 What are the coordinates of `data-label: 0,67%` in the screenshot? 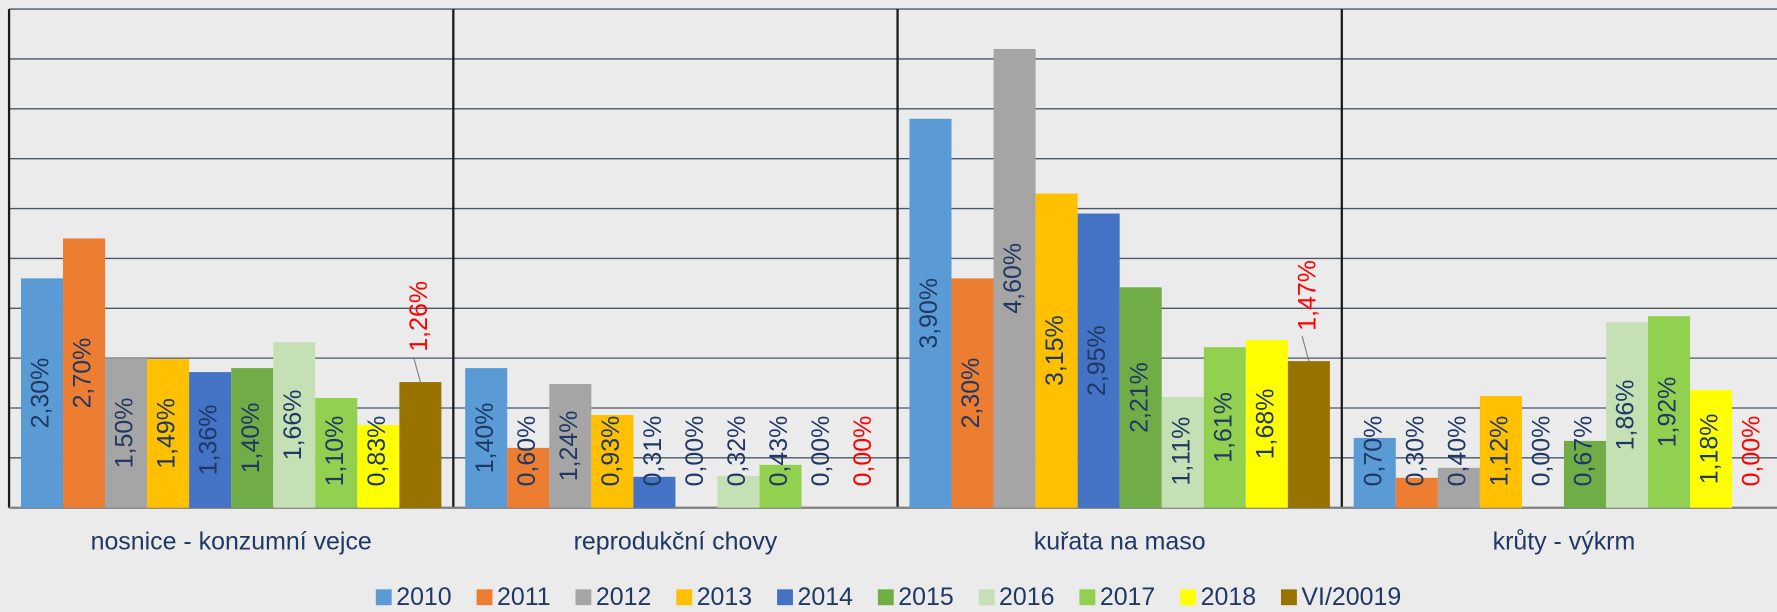 It's located at (1584, 451).